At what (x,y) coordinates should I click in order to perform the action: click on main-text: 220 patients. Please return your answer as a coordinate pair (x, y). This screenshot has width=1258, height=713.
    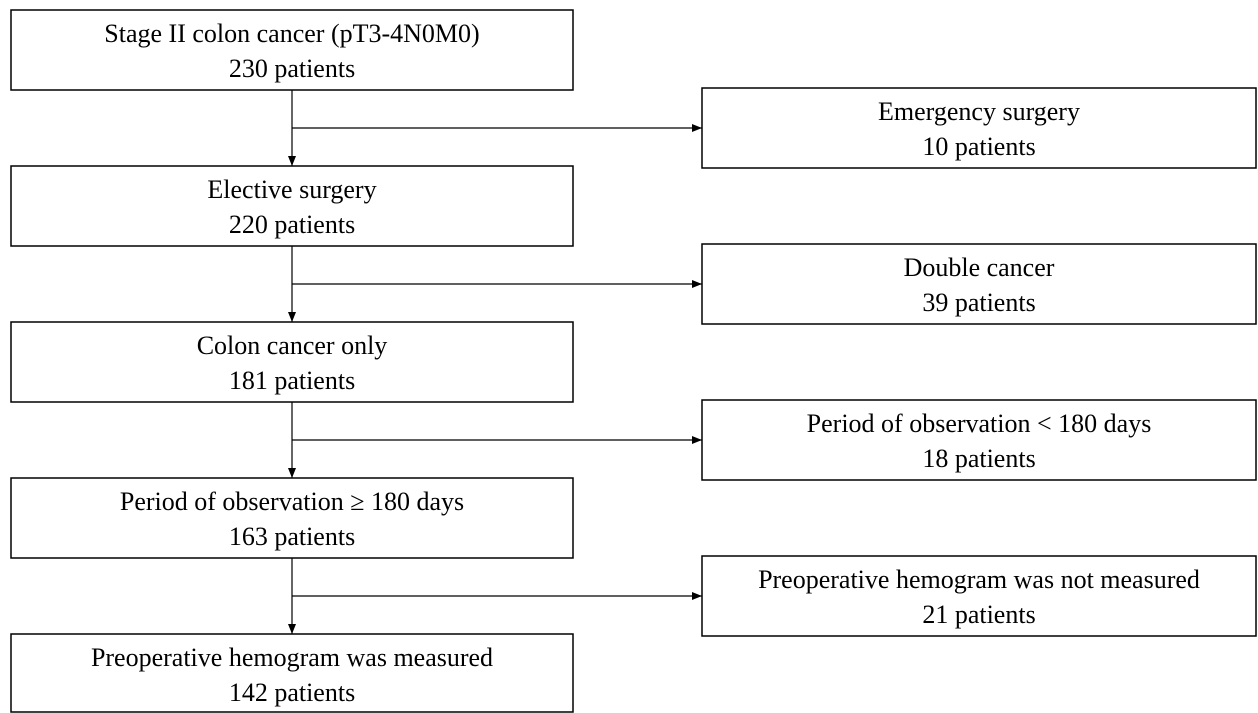
    Looking at the image, I should click on (292, 224).